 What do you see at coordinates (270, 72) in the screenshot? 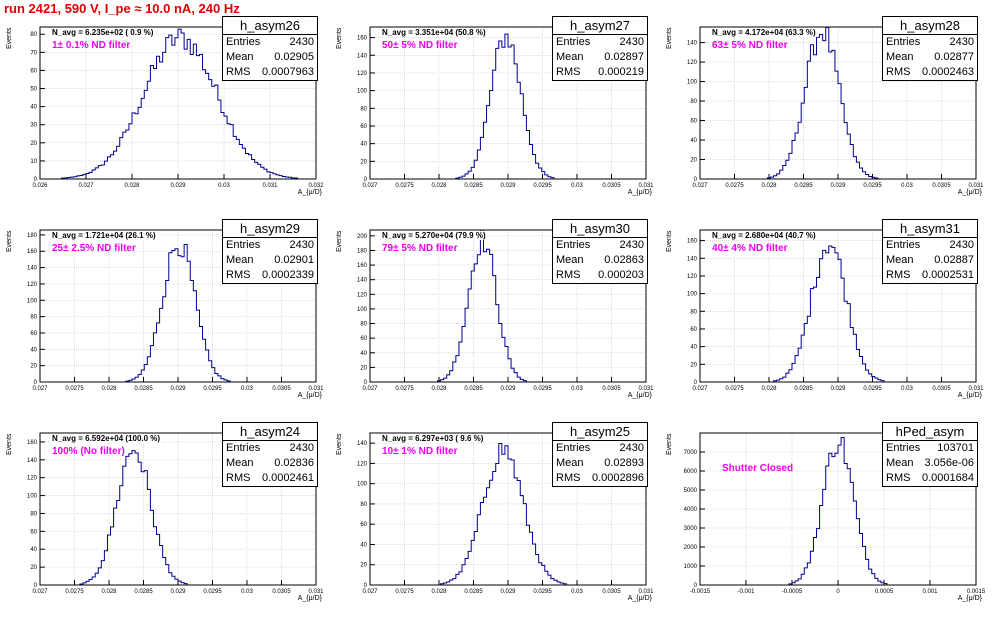
I see `stat-rms-row: RMS 0.0007963` at bounding box center [270, 72].